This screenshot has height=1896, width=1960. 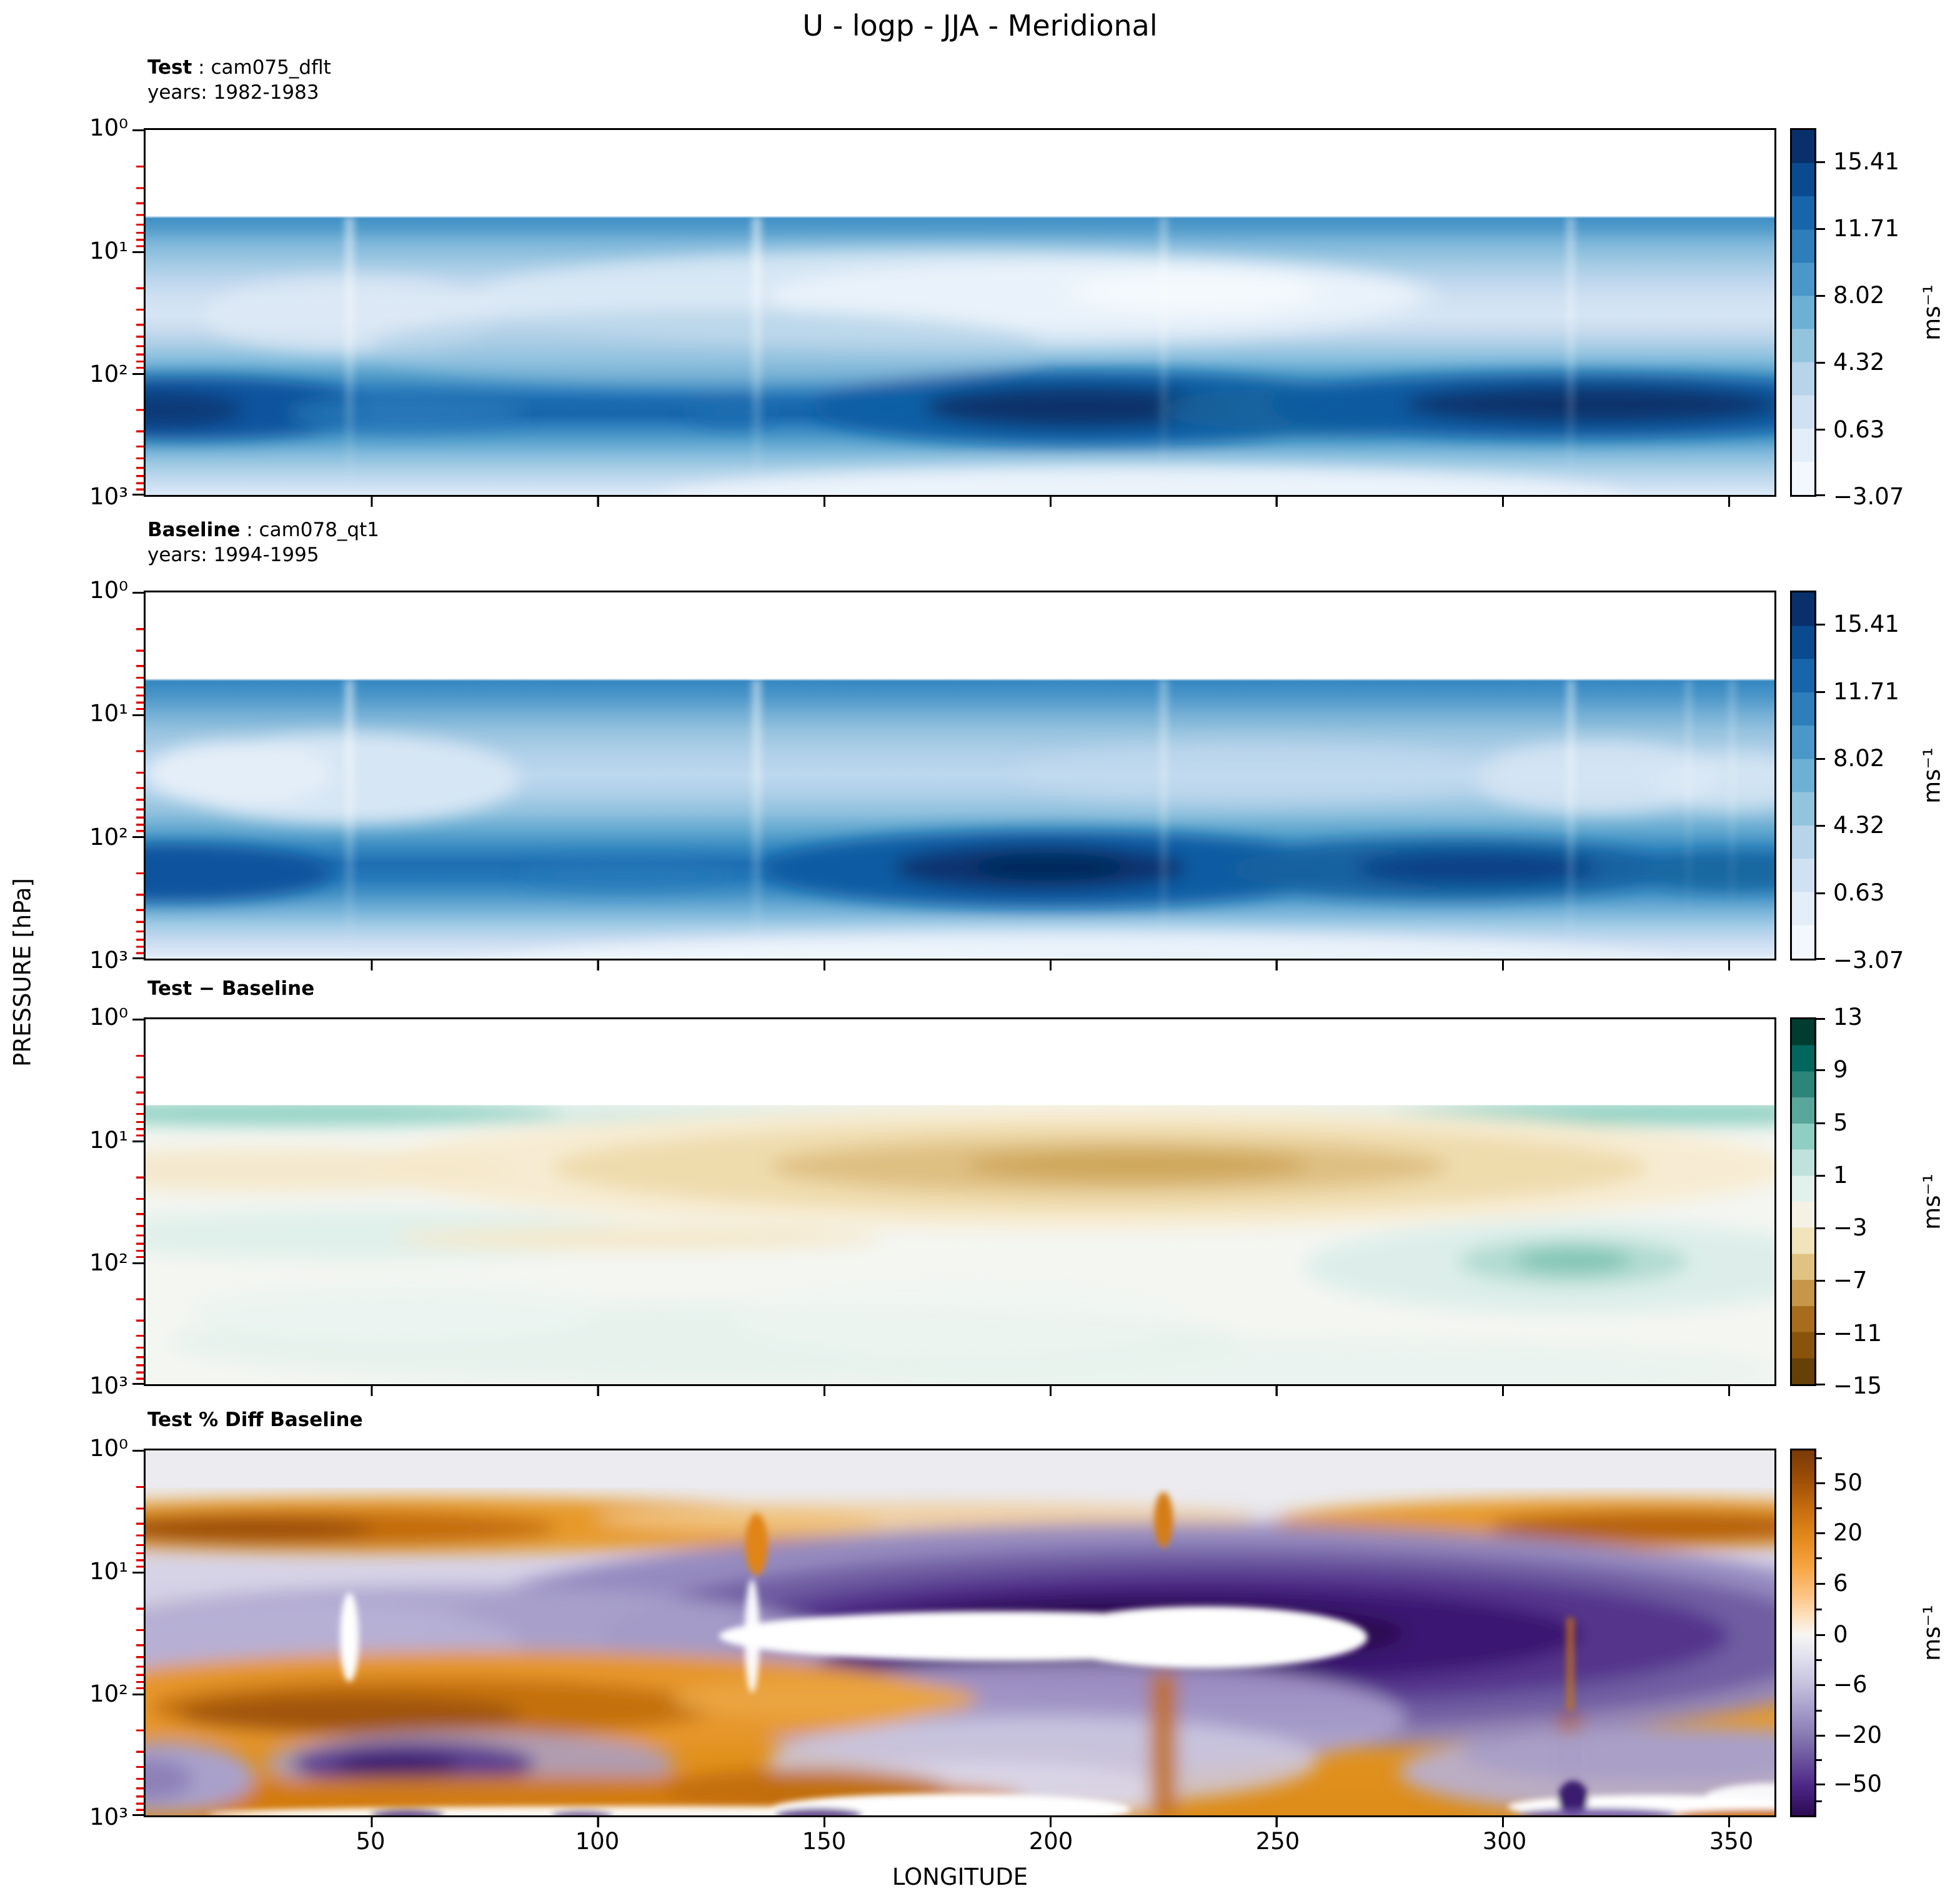 What do you see at coordinates (1803, 1633) in the screenshot?
I see `colorbar-pctdiff` at bounding box center [1803, 1633].